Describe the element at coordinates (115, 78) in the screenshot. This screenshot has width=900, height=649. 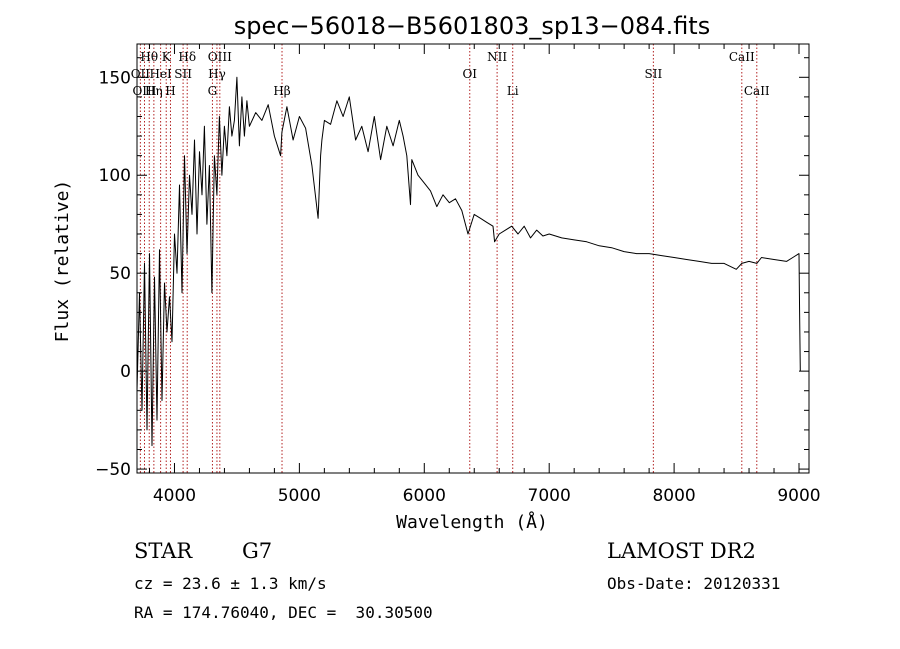
I see `y-tick-label: 150` at that location.